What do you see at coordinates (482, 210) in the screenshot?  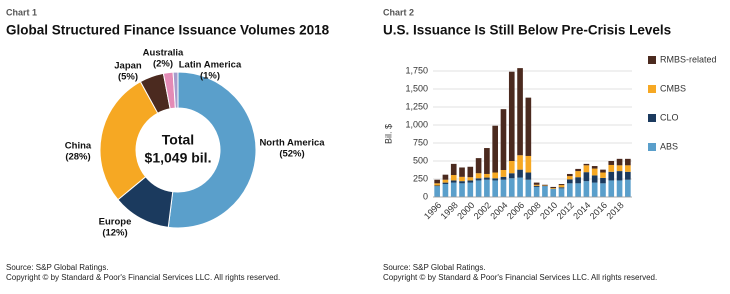 I see `x-tick-label: 2002` at bounding box center [482, 210].